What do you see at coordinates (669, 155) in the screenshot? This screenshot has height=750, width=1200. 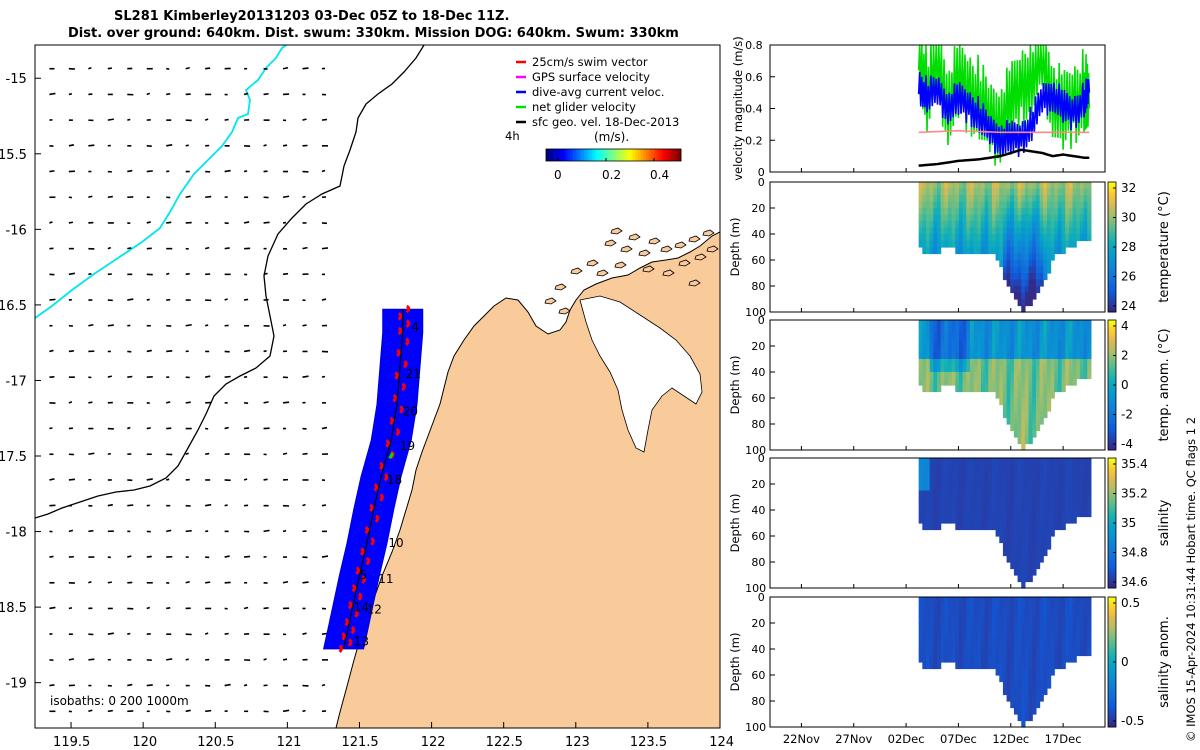 I see `map-colorbar-cell` at bounding box center [669, 155].